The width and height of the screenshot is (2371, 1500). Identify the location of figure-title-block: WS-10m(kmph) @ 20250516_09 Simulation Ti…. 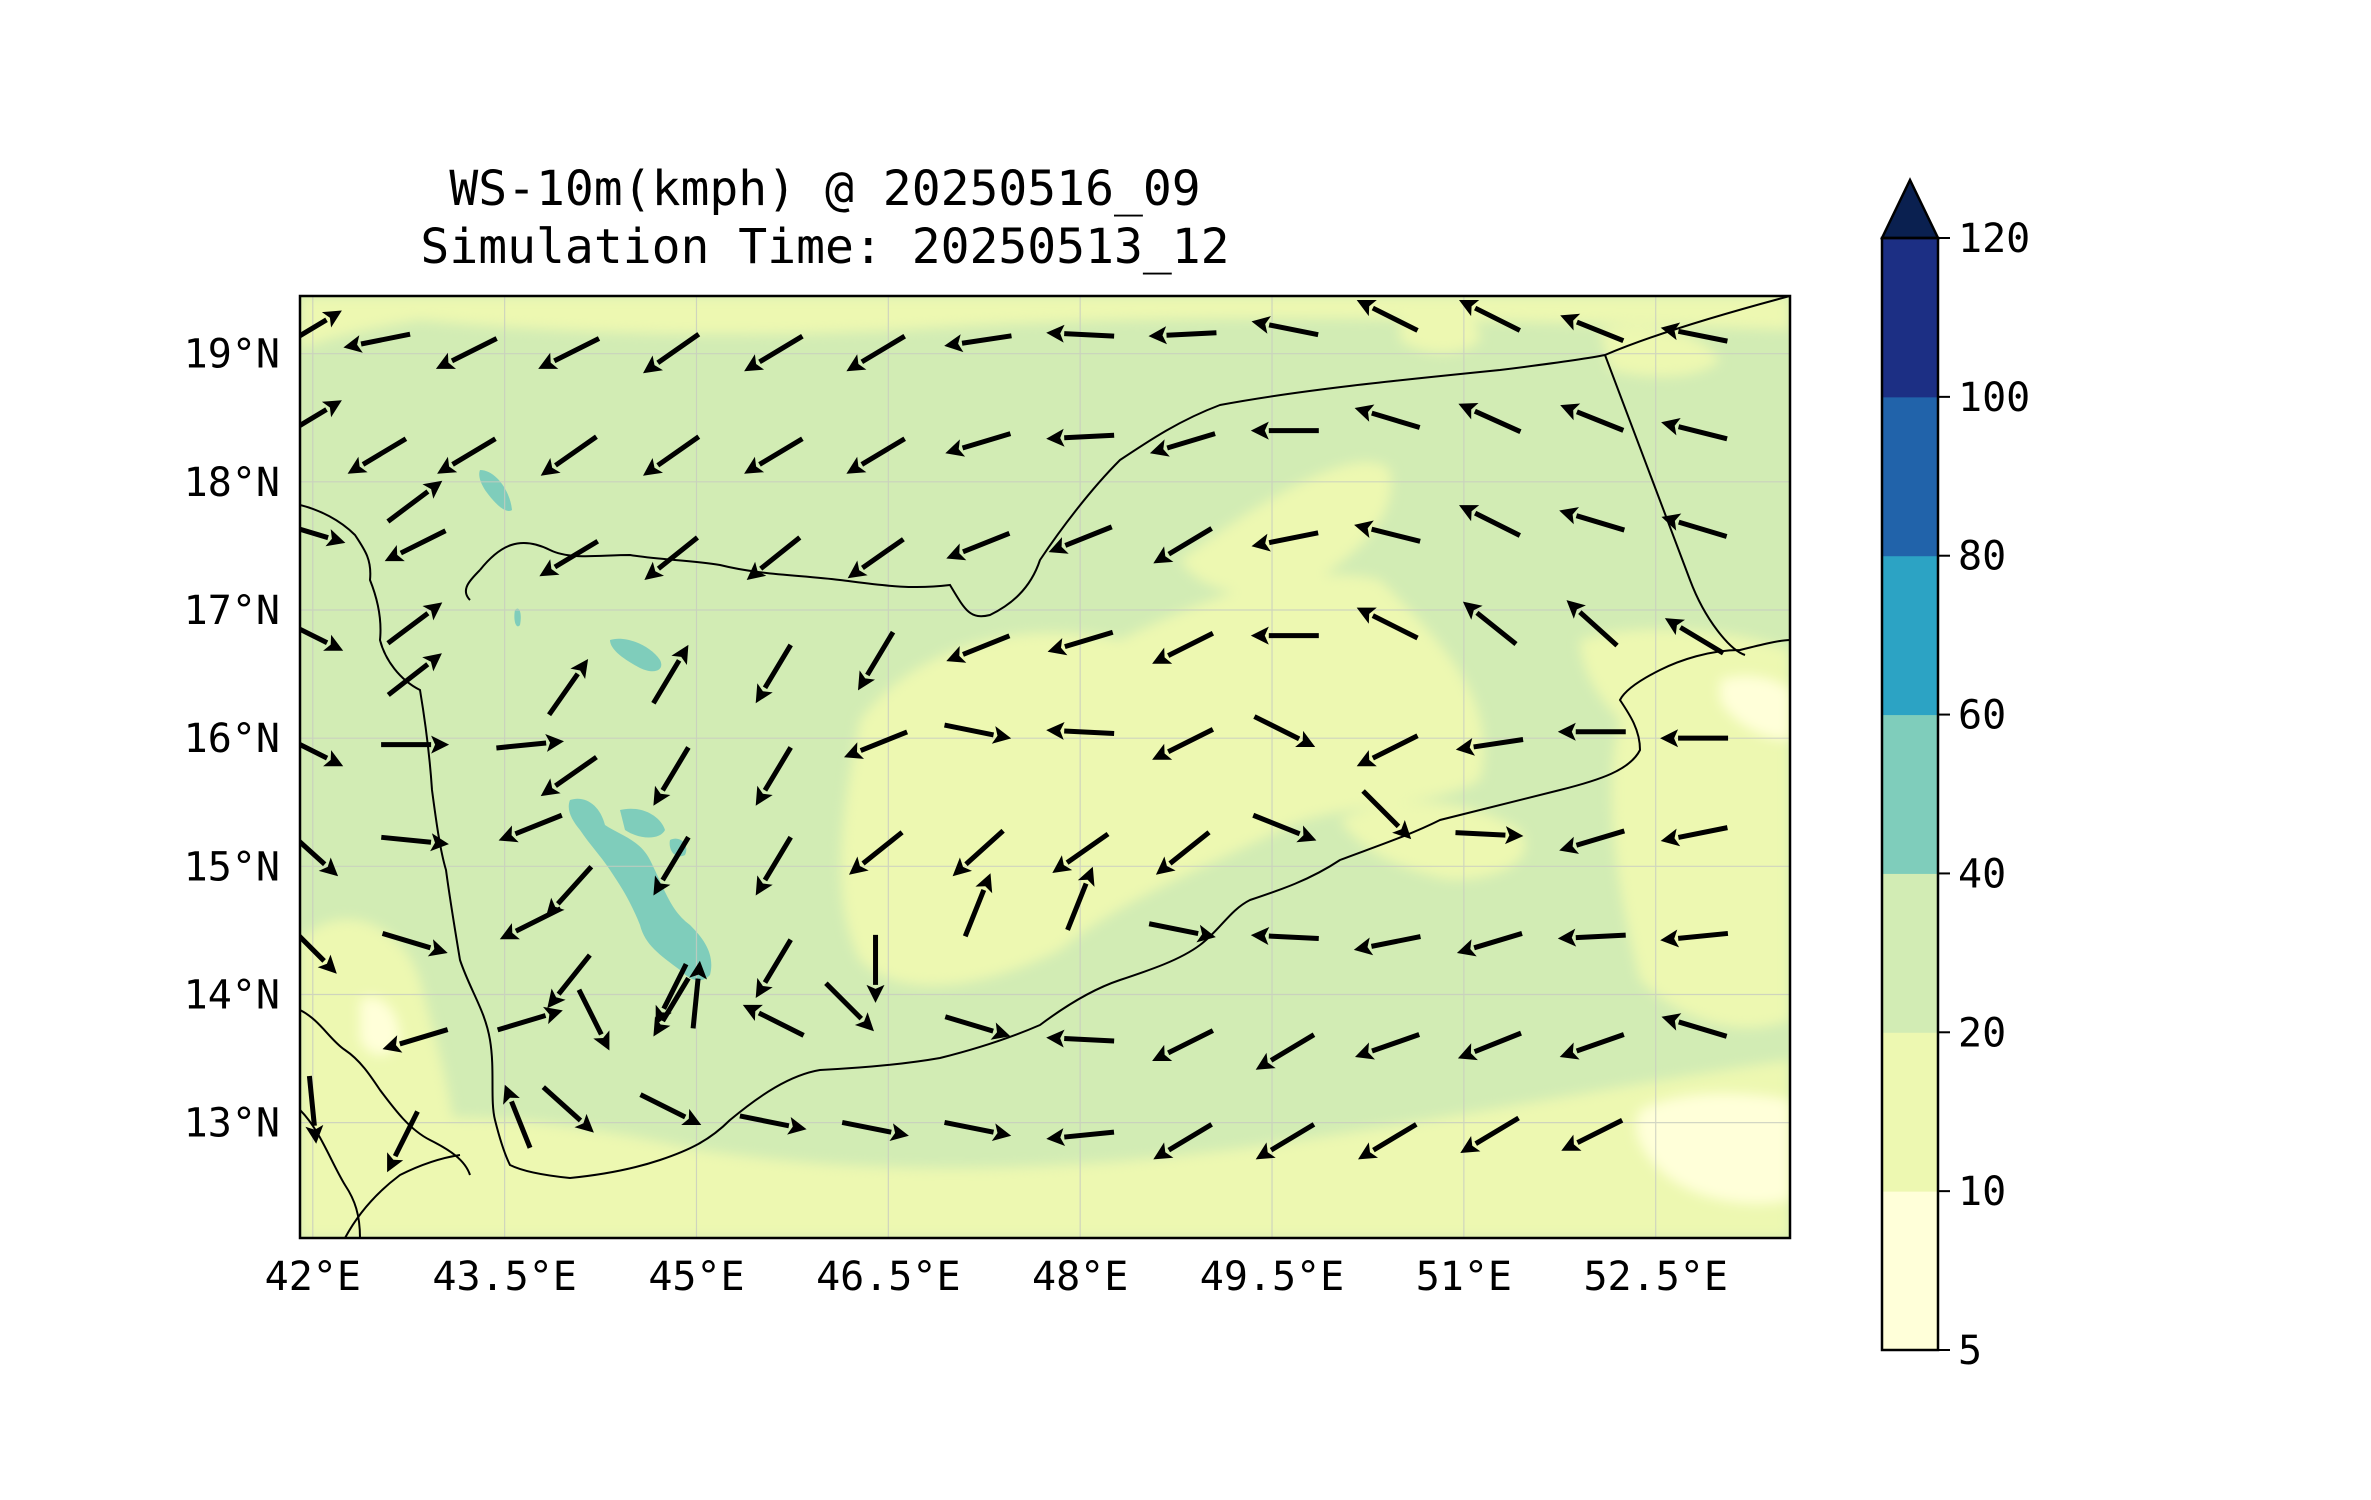
(825, 218).